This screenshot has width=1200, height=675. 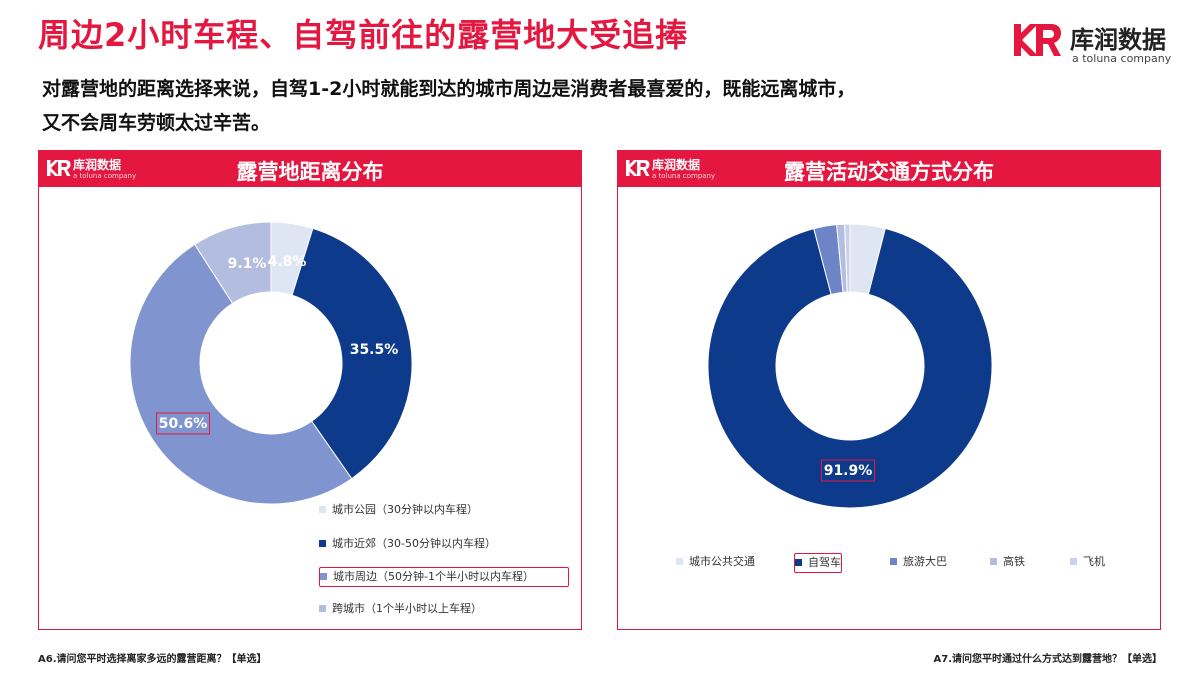 I want to click on legend-item: 城市近郊（30-50分钟以内车程）, so click(x=407, y=544).